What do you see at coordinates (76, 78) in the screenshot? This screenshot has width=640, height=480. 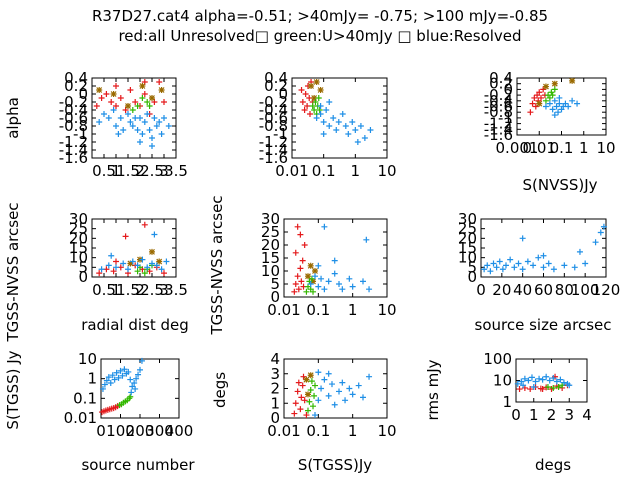 I see `y-tick-label: 0.4` at bounding box center [76, 78].